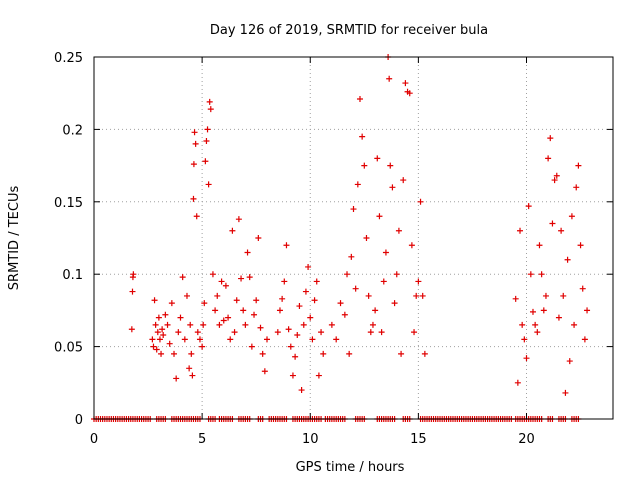 The width and height of the screenshot is (640, 480). I want to click on x-tick-label: 0, so click(94, 439).